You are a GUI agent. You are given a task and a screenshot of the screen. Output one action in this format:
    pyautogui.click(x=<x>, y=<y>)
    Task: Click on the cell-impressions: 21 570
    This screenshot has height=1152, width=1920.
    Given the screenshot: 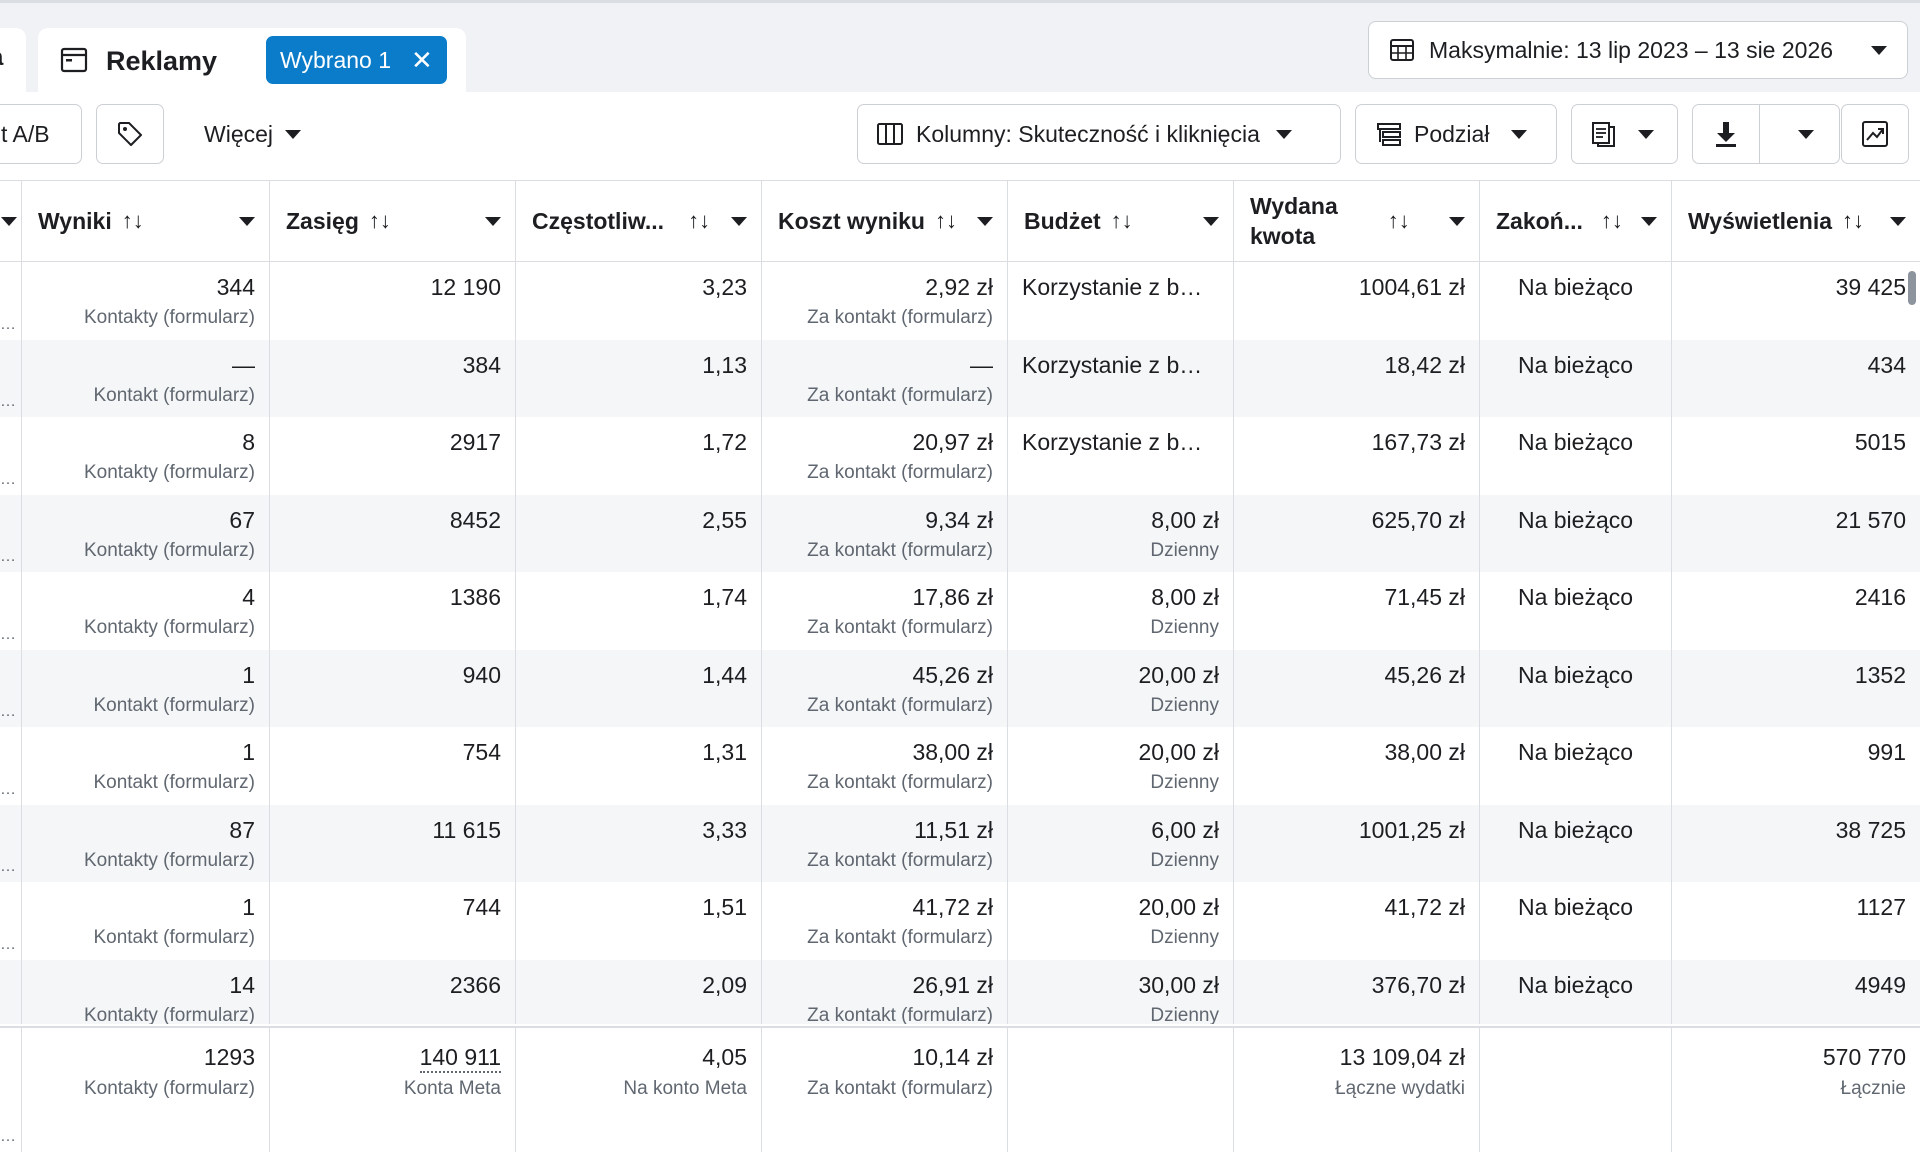 What is the action you would take?
    pyautogui.click(x=1796, y=534)
    